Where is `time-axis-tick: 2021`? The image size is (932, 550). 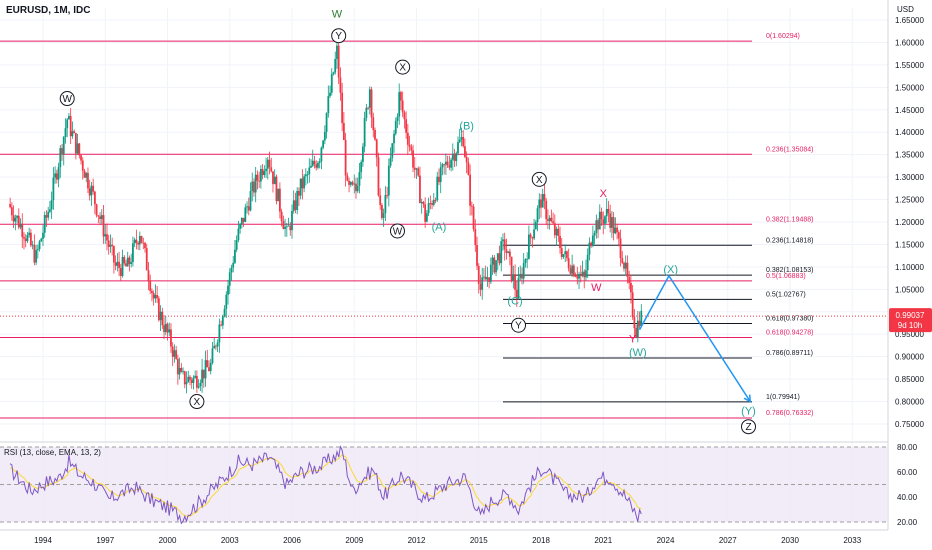
time-axis-tick: 2021 is located at coordinates (603, 540).